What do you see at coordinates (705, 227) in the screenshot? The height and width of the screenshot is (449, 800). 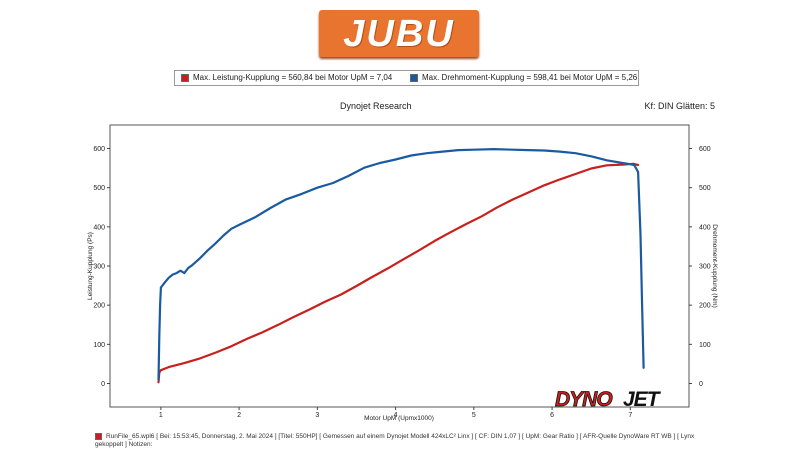 I see `y-tick-label-right: 400` at bounding box center [705, 227].